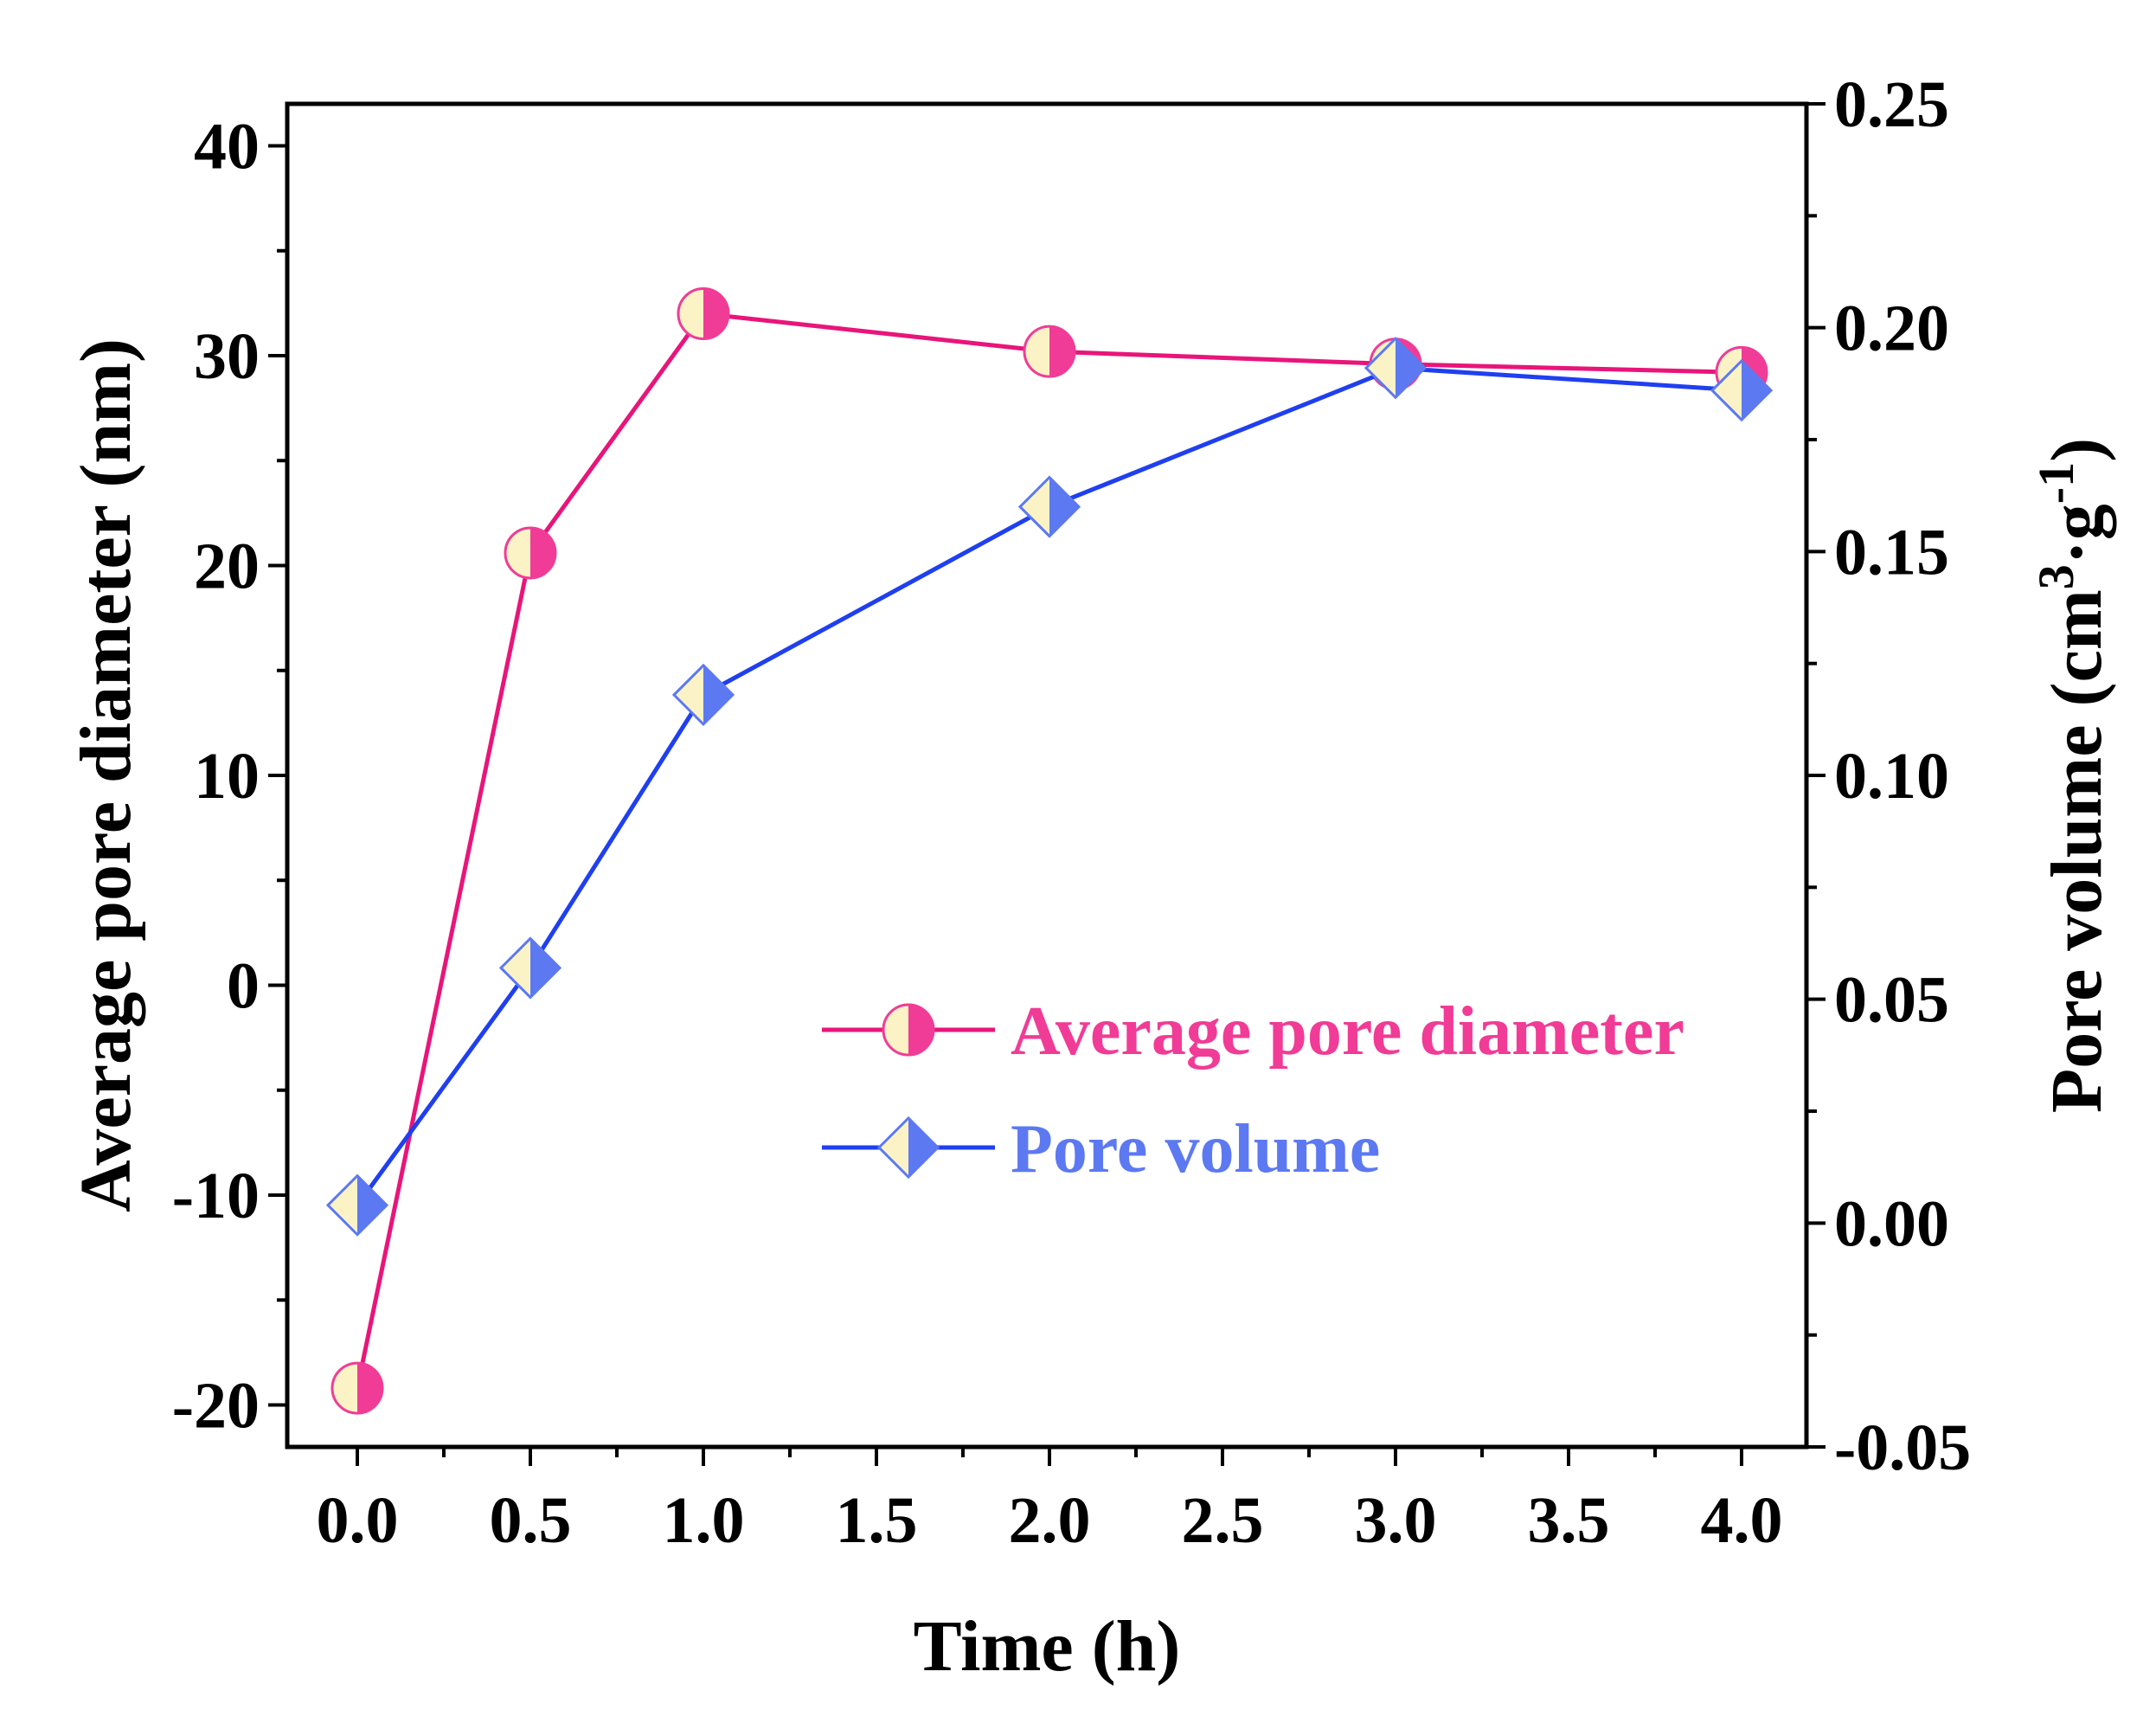 The height and width of the screenshot is (1723, 2156). I want to click on x-axis-title: Time (h), so click(1047, 1647).